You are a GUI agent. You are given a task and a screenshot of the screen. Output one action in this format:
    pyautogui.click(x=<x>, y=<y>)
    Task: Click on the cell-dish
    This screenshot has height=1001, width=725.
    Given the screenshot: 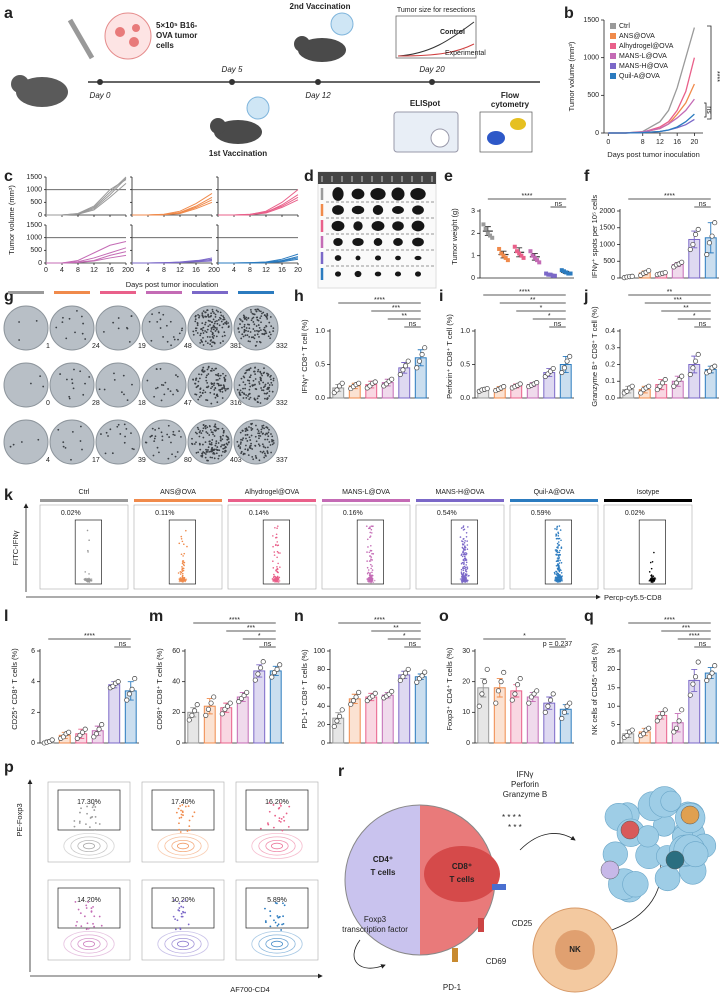 What is the action you would take?
    pyautogui.click(x=128, y=36)
    